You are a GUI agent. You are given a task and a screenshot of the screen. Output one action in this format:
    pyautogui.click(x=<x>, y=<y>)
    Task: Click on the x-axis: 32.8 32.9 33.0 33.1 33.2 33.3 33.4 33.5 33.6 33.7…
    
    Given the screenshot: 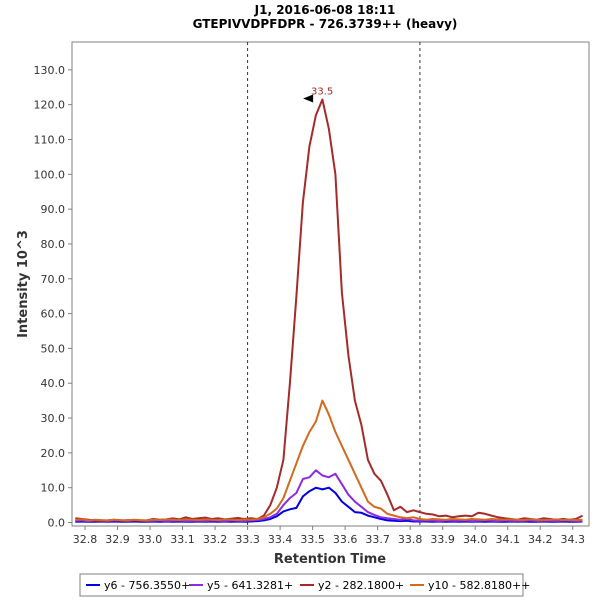 What is the action you would take?
    pyautogui.click(x=329, y=536)
    